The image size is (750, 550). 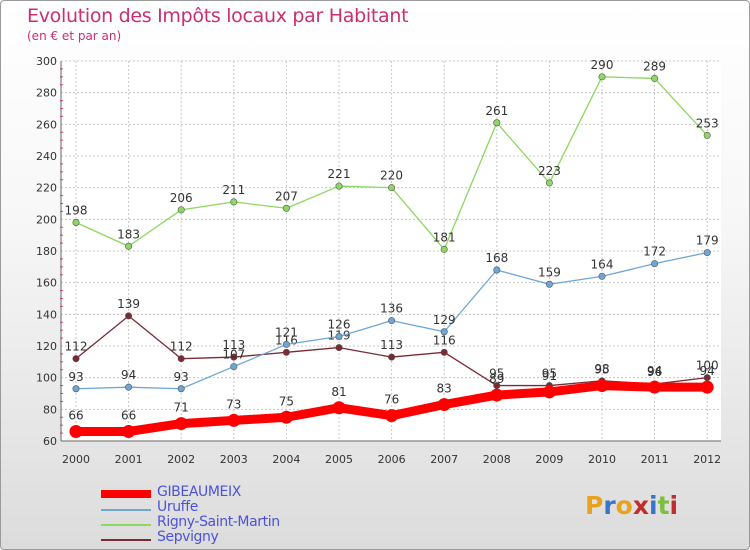 I want to click on y-tick-label: 260, so click(x=46, y=124).